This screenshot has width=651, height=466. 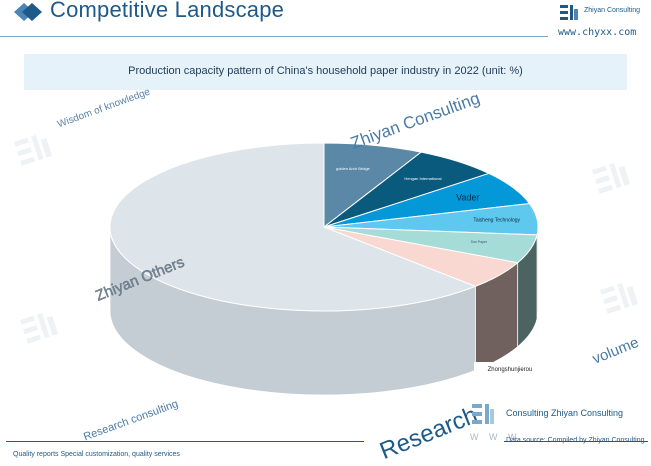 I want to click on zhiyan-logo-icon, so click(x=569, y=12).